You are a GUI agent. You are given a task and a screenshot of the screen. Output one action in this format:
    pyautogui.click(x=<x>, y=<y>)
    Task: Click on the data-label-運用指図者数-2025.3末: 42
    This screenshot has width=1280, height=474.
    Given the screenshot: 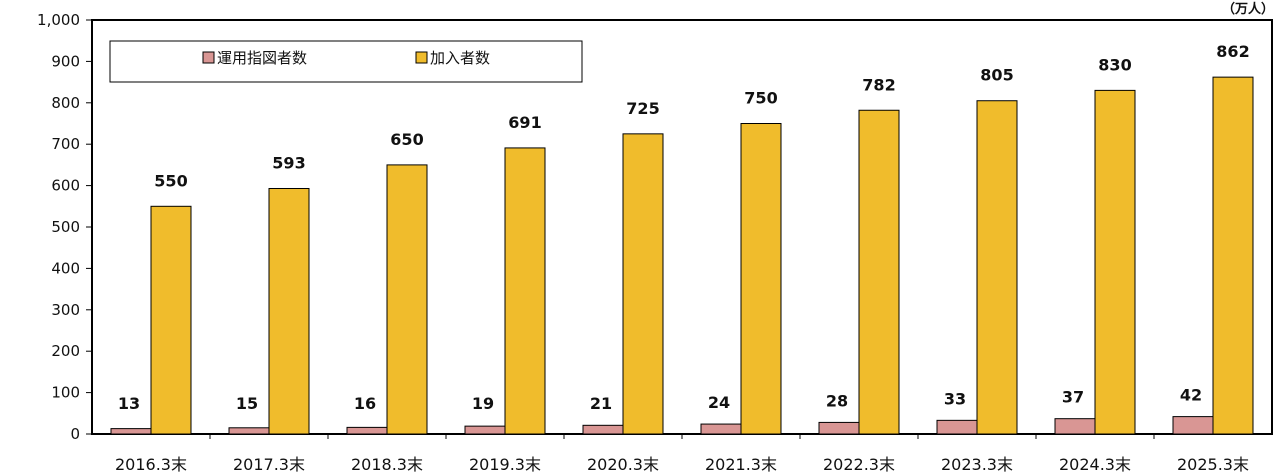 What is the action you would take?
    pyautogui.click(x=1191, y=395)
    